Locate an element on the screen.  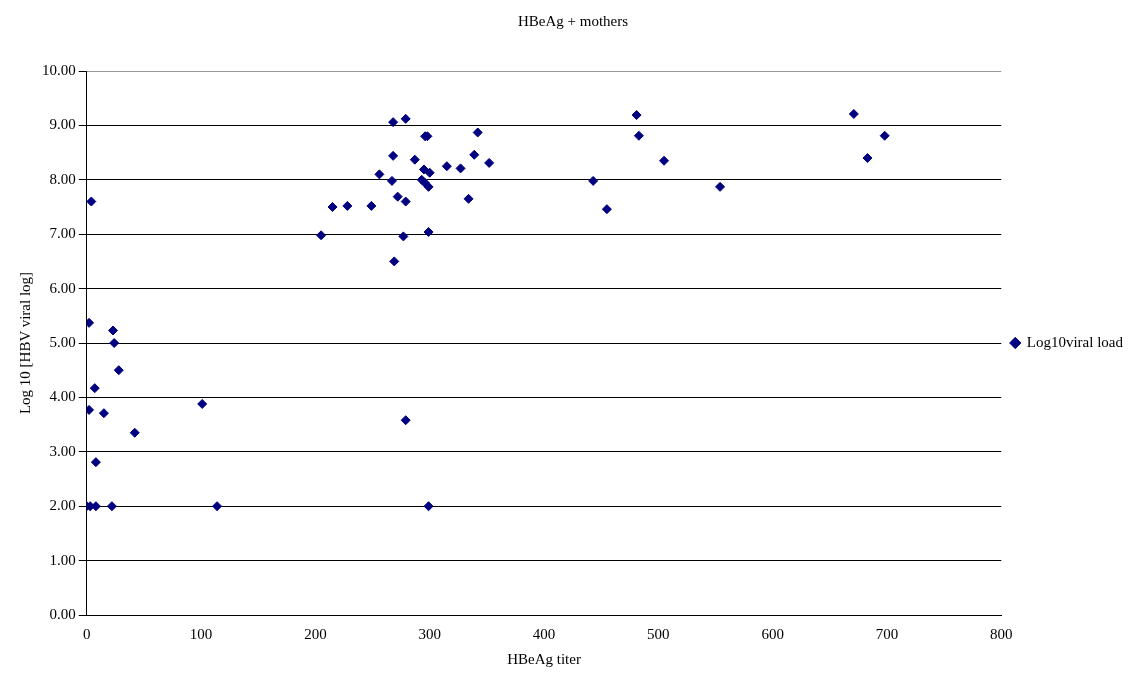
y-tick-label: 7.00 is located at coordinates (62, 233).